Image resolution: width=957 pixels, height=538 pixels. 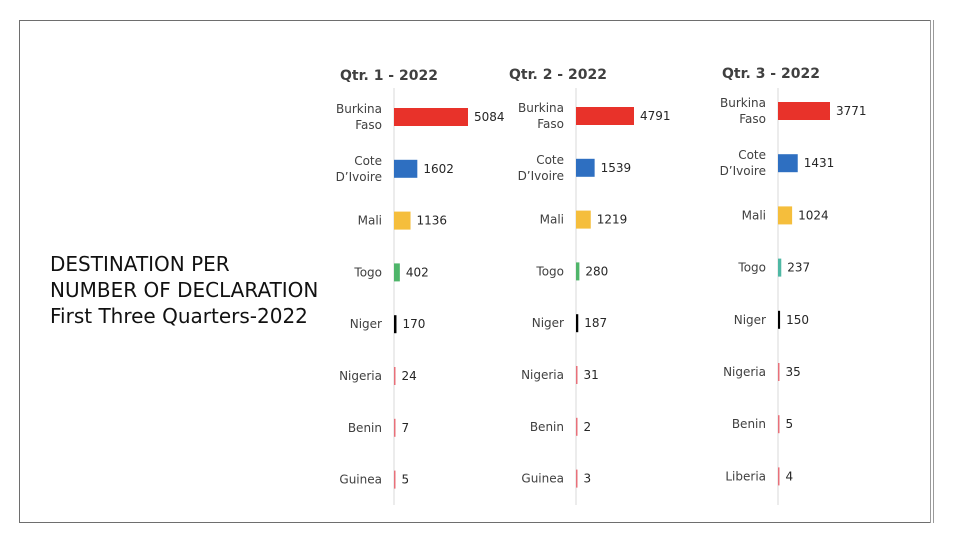 I want to click on slide-frame-edge, so click(x=932, y=271).